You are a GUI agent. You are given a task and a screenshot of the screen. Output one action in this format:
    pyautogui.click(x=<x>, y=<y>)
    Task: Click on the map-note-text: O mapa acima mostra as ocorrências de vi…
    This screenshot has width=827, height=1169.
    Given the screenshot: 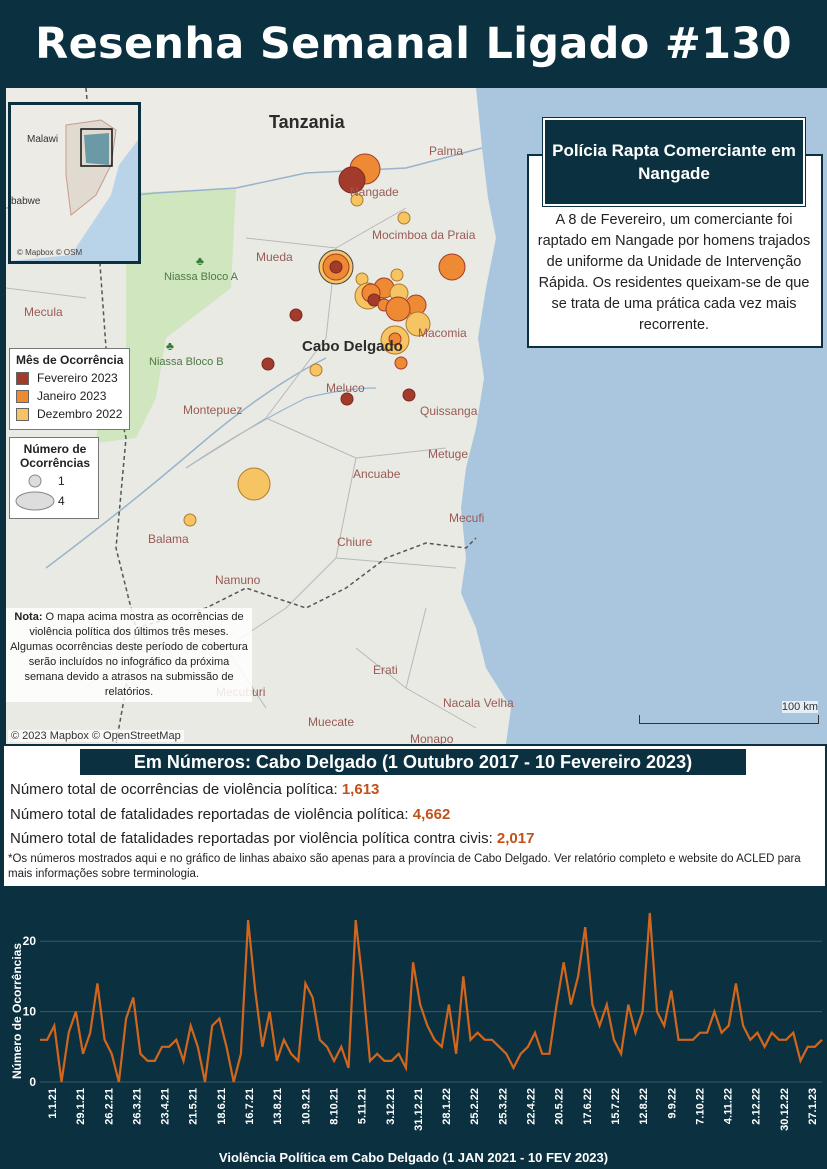 What is the action you would take?
    pyautogui.click(x=129, y=654)
    